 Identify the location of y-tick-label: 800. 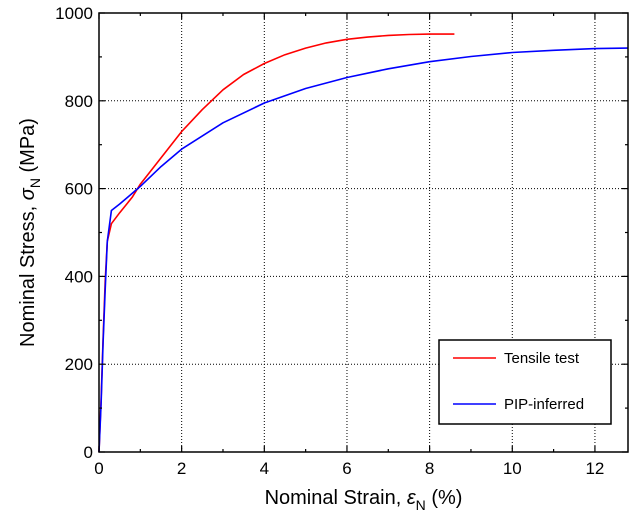
(79, 101).